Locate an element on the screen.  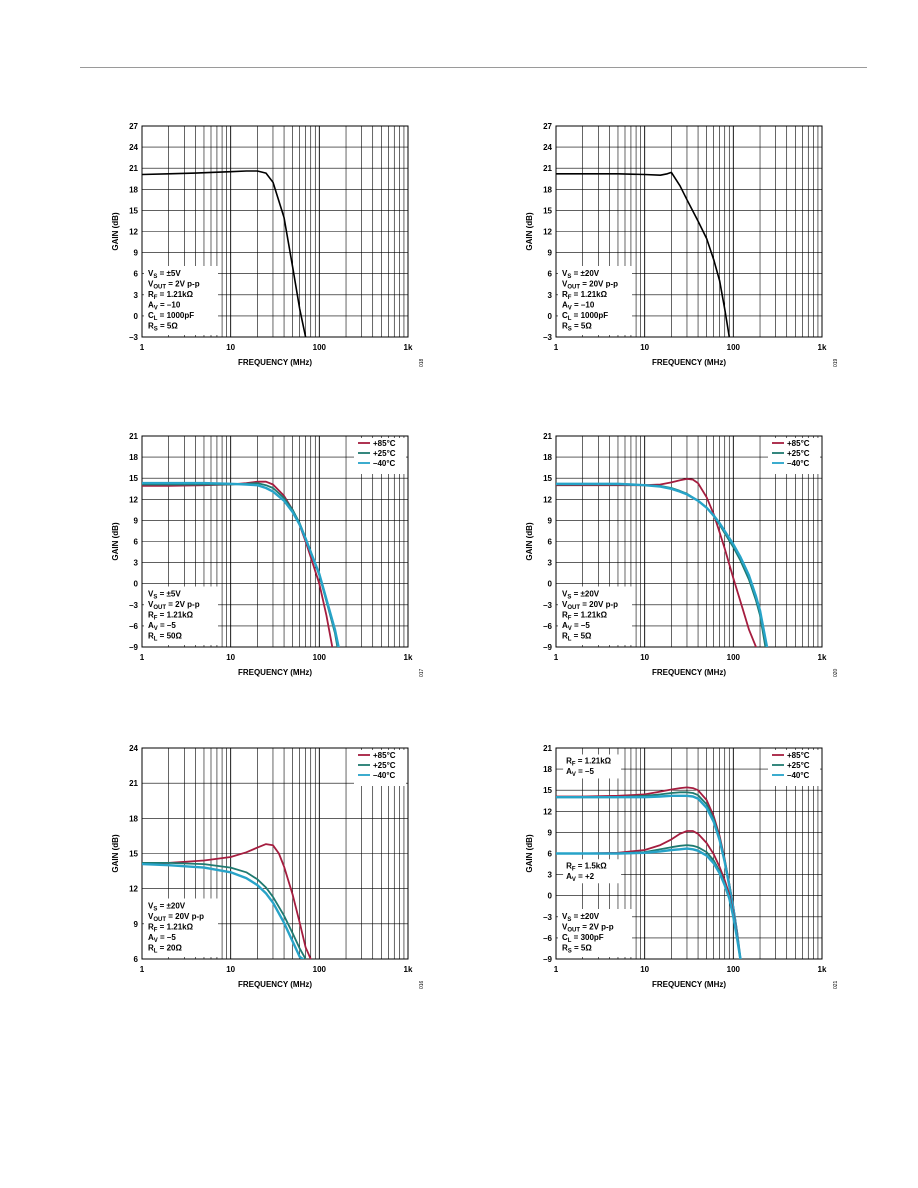
annotation-line-2: CL = 300pF is located at coordinates (583, 938).